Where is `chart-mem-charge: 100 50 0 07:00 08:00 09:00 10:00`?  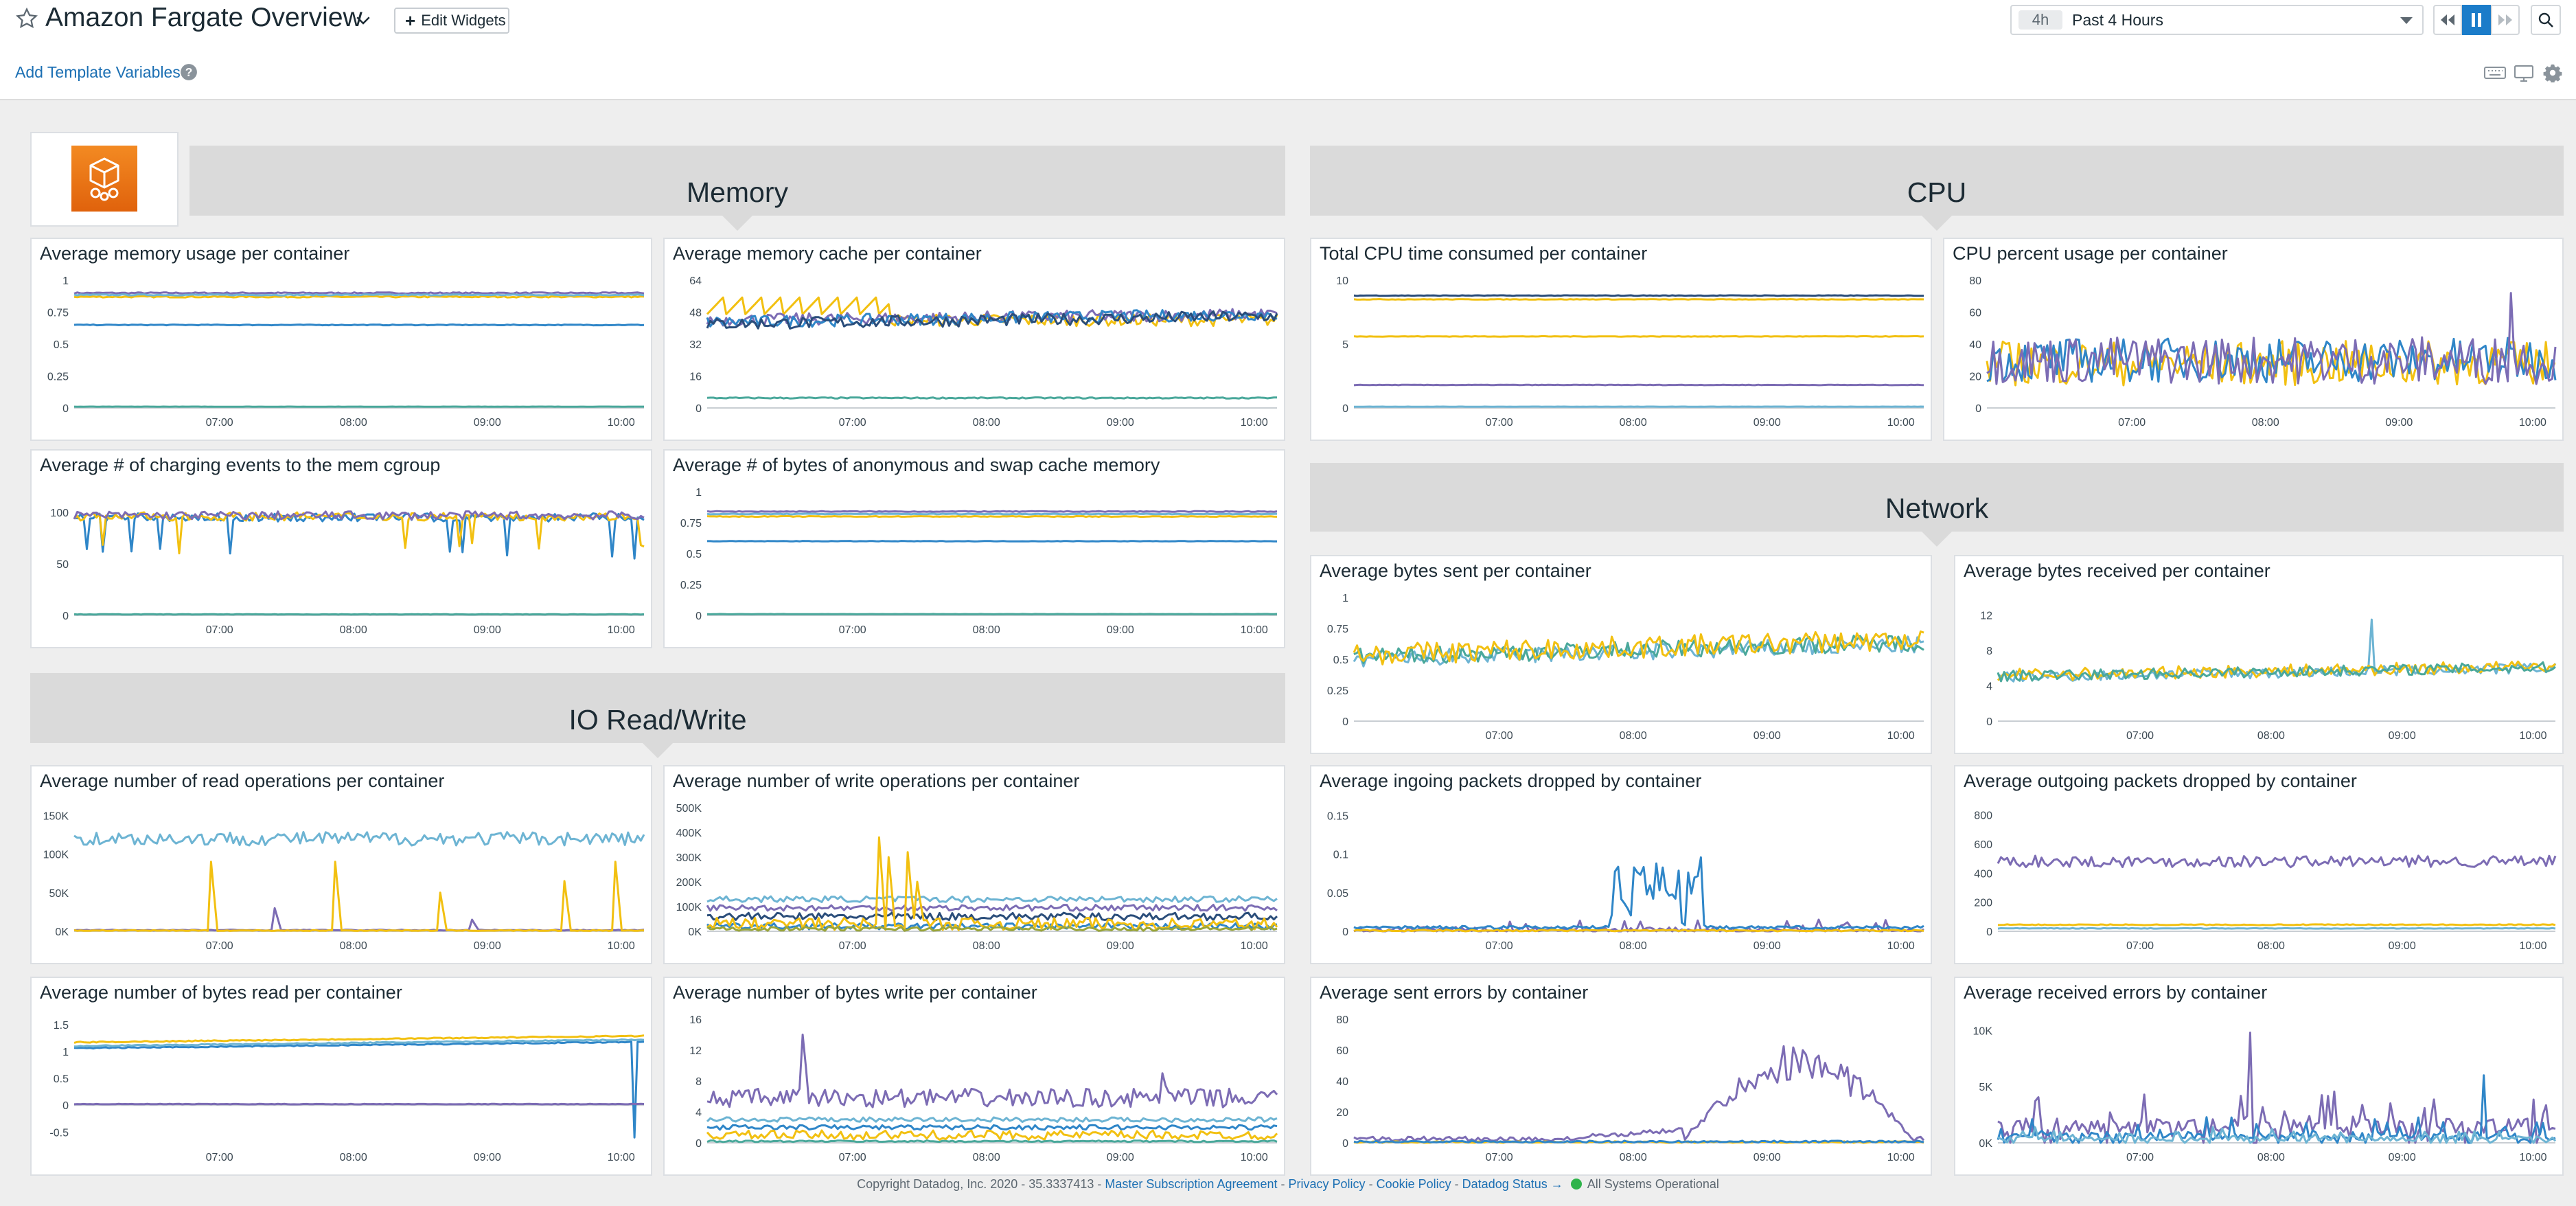
chart-mem-charge: 100 50 0 07:00 08:00 09:00 10:00 is located at coordinates (341, 549).